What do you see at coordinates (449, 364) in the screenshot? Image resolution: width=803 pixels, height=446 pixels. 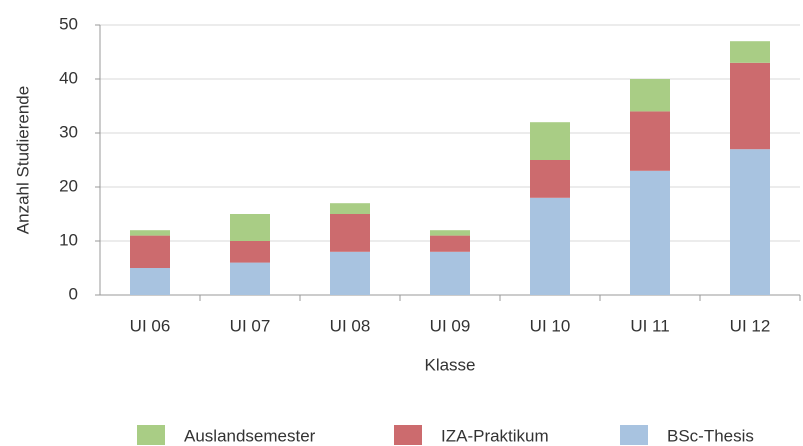 I see `x-axis-label: Klasse` at bounding box center [449, 364].